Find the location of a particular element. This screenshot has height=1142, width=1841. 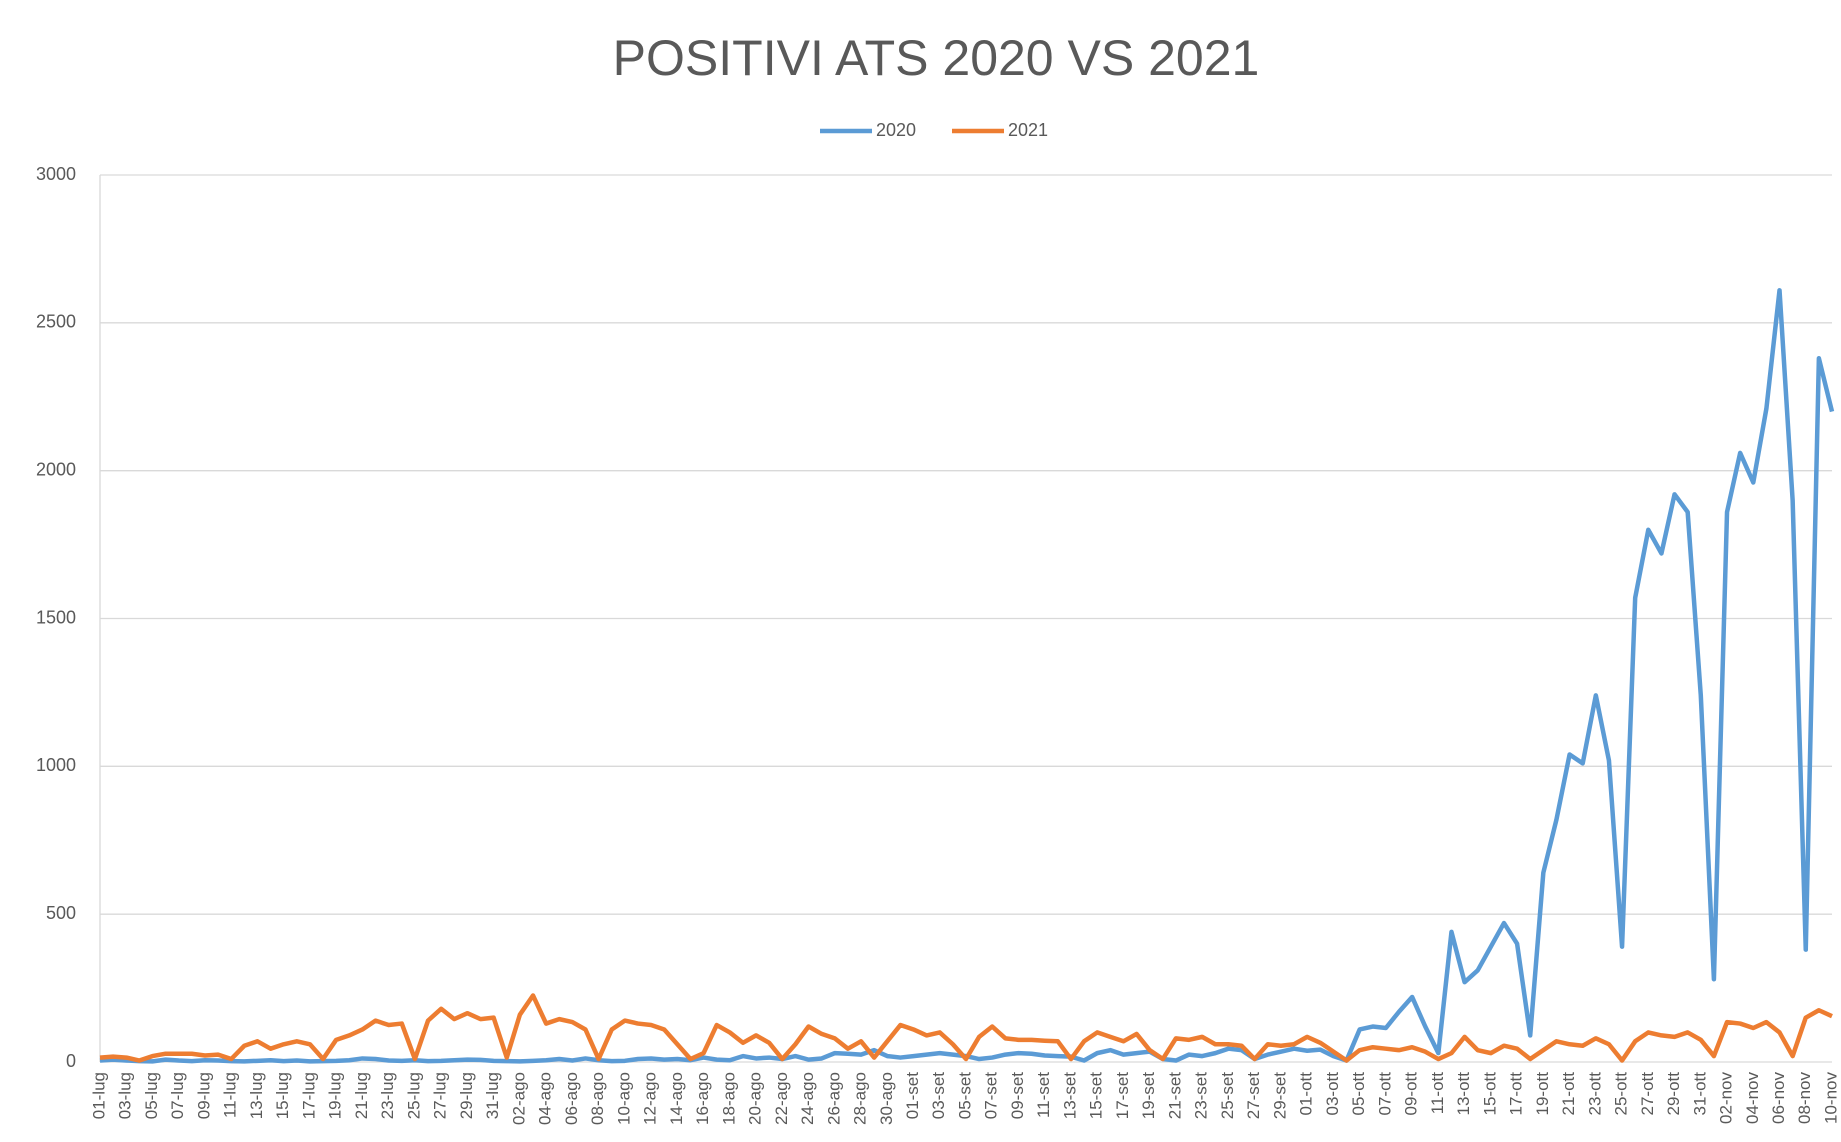

x-tick-label: 22-ago is located at coordinates (781, 1098).